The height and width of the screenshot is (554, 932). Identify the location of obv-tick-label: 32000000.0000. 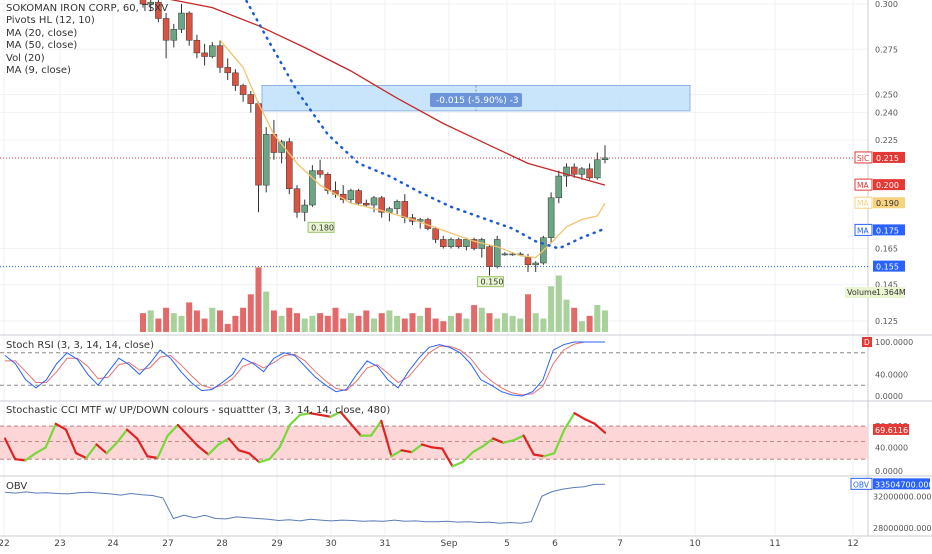
(902, 496).